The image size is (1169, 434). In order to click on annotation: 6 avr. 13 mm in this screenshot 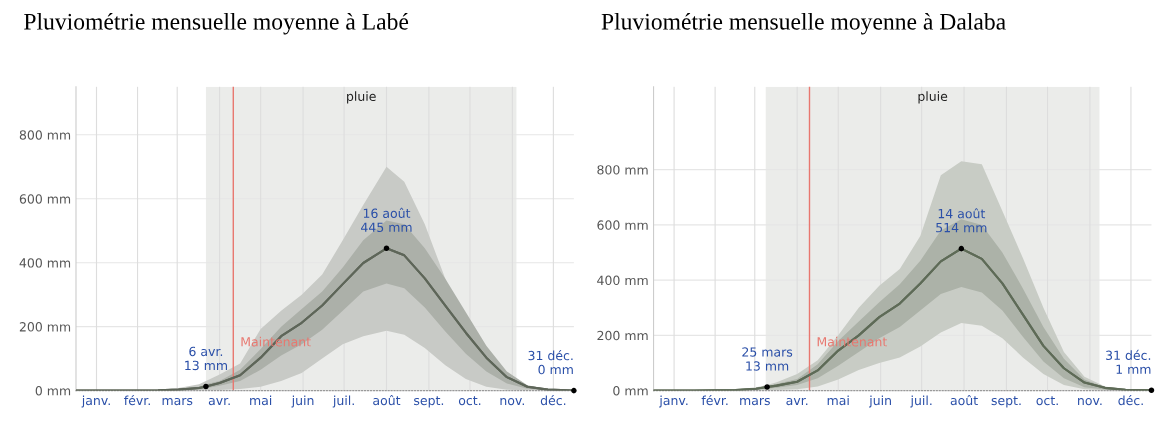, I will do `click(206, 358)`.